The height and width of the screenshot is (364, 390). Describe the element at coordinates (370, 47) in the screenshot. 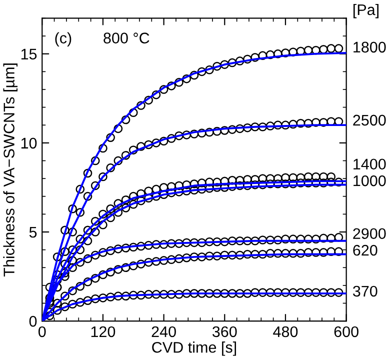

I see `legend-label: 1800` at that location.